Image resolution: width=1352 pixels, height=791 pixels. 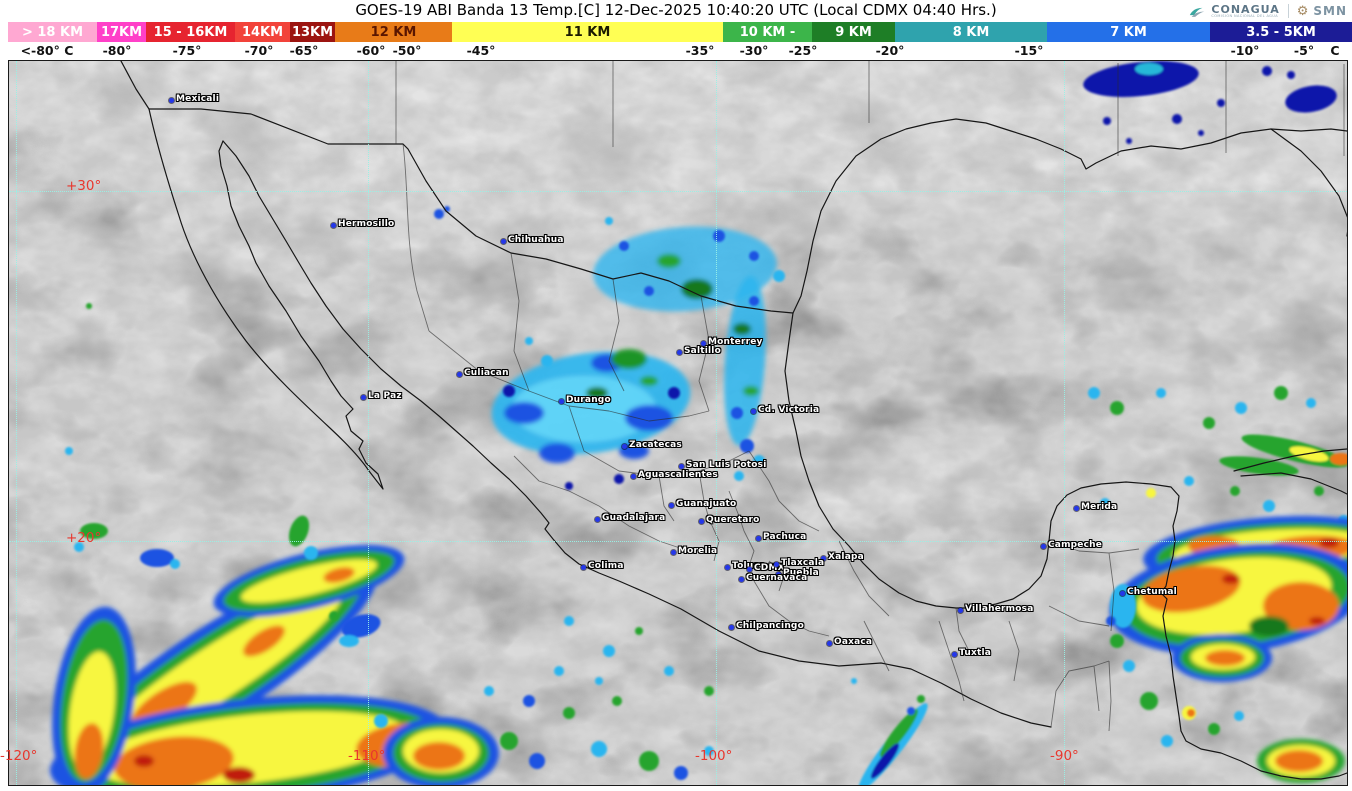 What do you see at coordinates (1075, 545) in the screenshot?
I see `city-label: Campeche` at bounding box center [1075, 545].